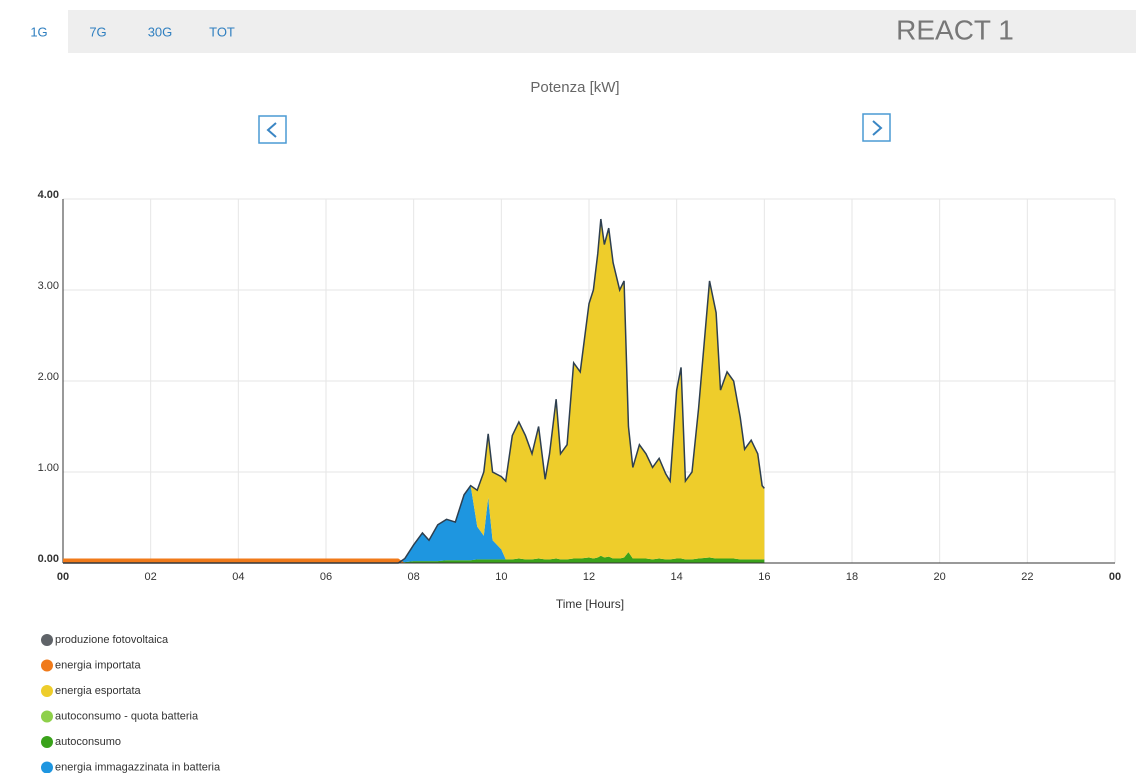 This screenshot has width=1136, height=773. I want to click on tabs: 1G 7G 30G TOT, so click(132, 31).